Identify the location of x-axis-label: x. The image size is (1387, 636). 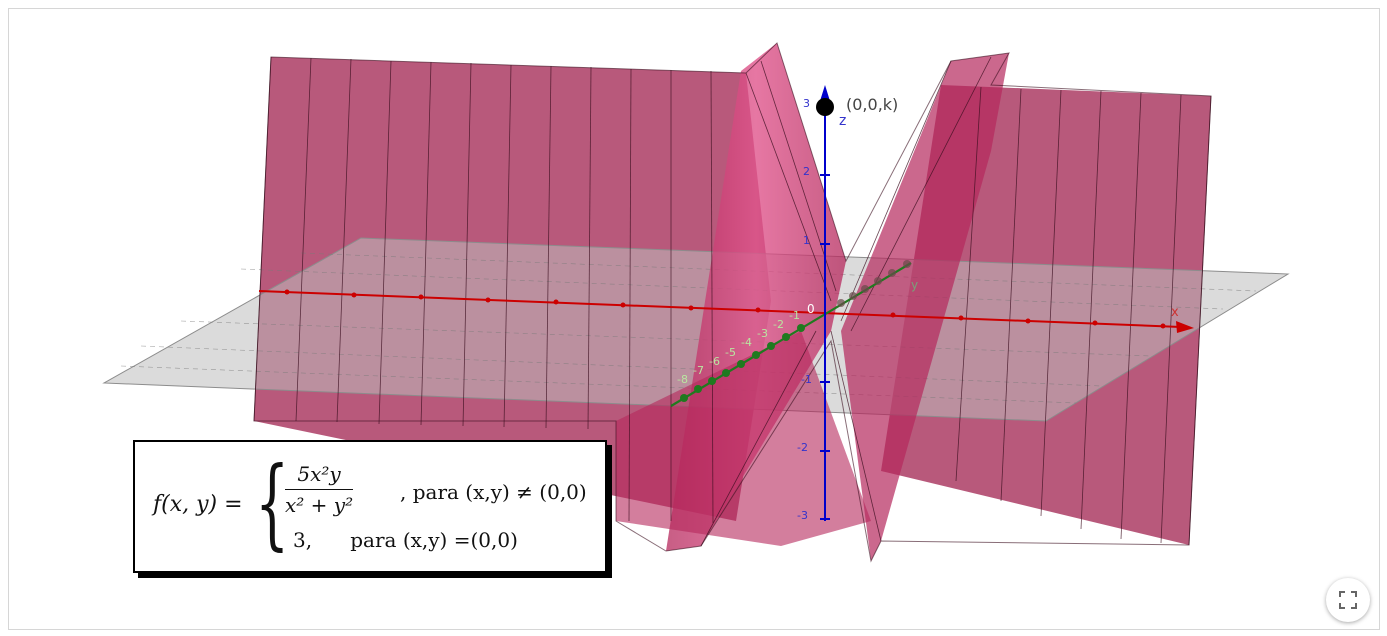
(1175, 312).